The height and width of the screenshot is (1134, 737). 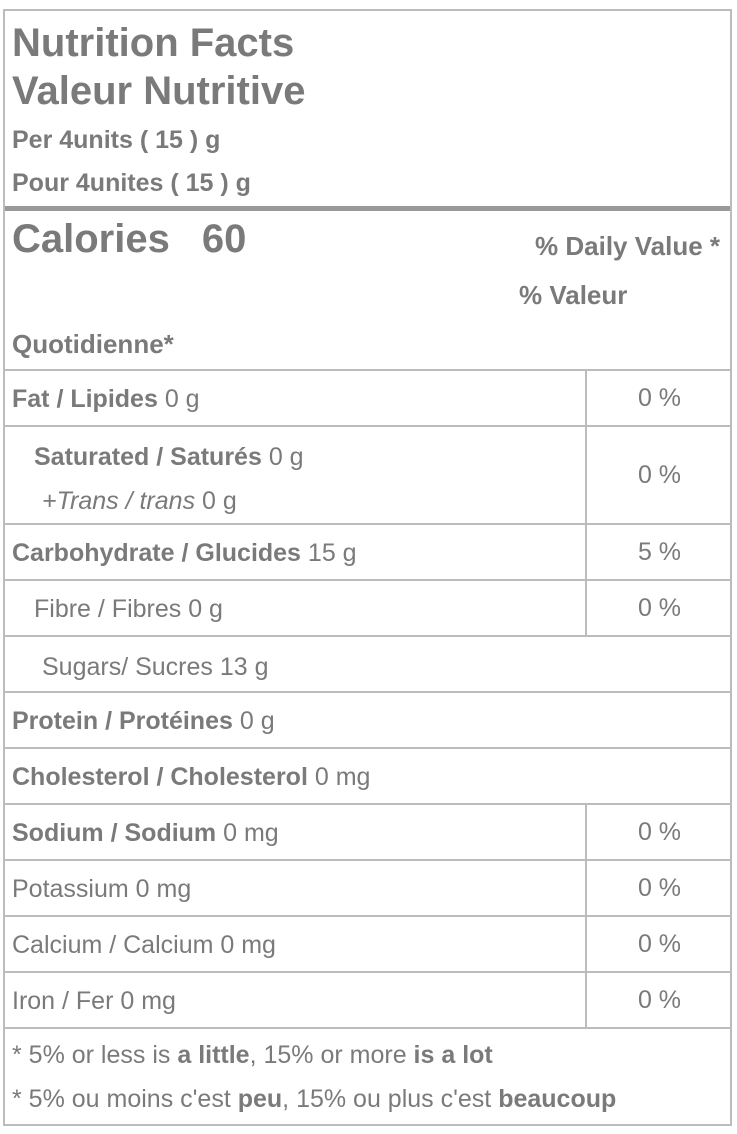 I want to click on protein-label: Protein / Protéines, so click(x=122, y=721).